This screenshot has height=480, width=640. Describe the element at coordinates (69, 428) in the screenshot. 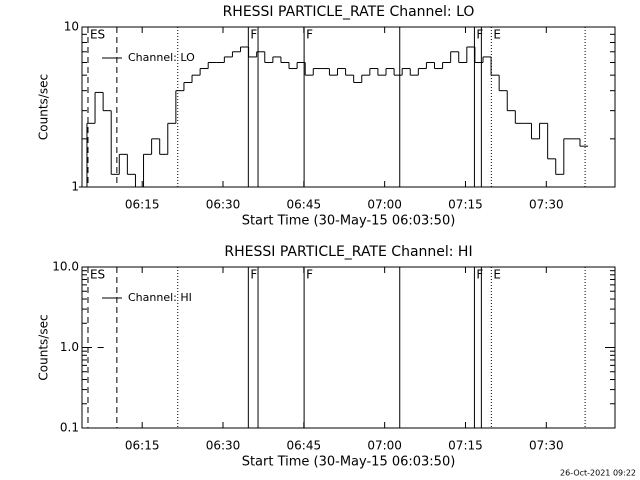

I see `y-tick-label: 0.1` at that location.